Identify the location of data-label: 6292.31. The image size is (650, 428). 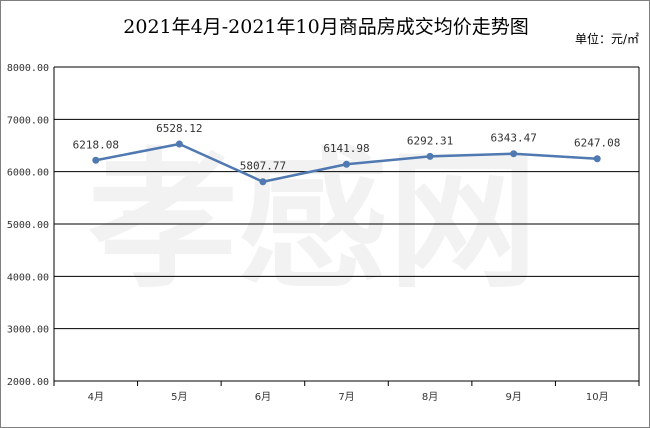
(430, 140).